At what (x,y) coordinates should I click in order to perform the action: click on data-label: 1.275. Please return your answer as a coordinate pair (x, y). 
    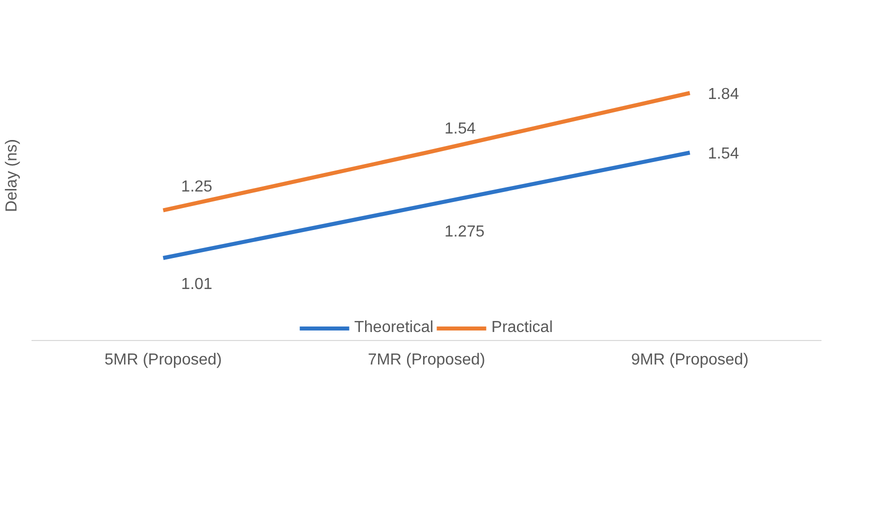
    Looking at the image, I should click on (464, 231).